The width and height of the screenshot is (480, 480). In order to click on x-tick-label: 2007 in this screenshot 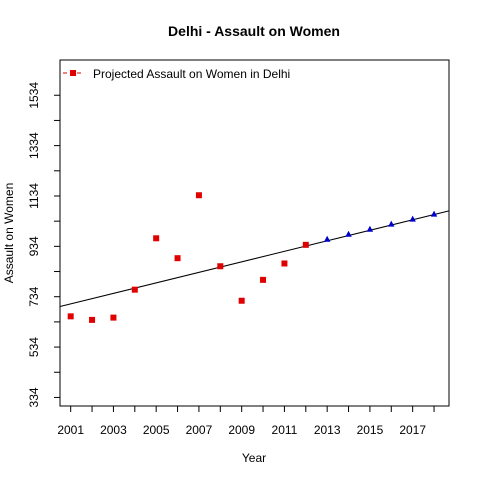, I will do `click(199, 430)`.